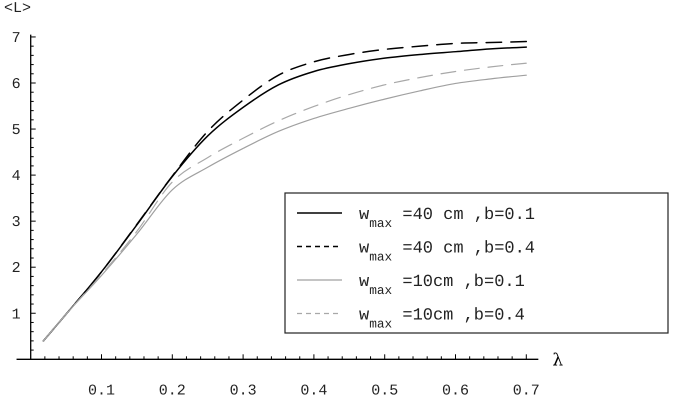 The image size is (674, 405). What do you see at coordinates (16, 177) in the screenshot?
I see `y-tick-label: 4` at bounding box center [16, 177].